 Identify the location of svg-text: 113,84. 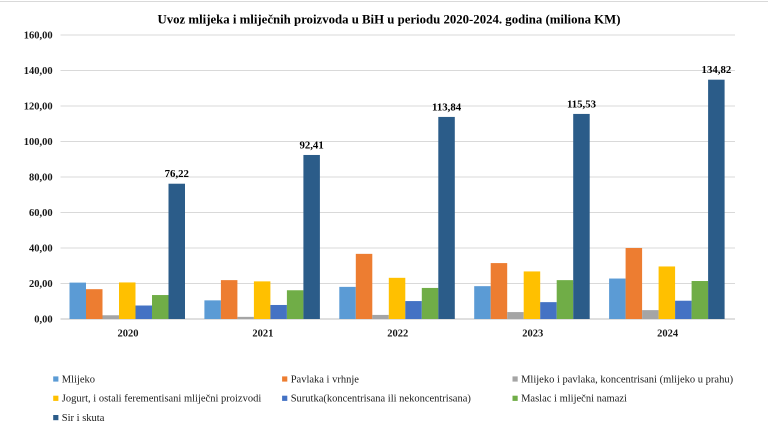
(447, 107).